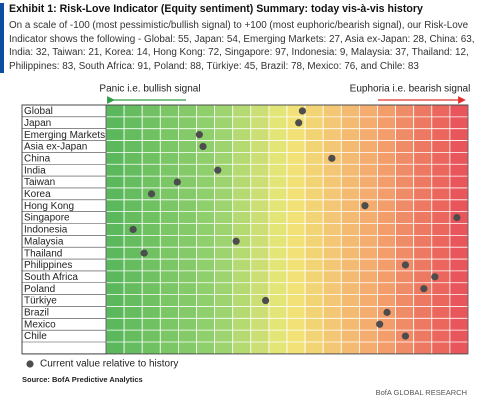  What do you see at coordinates (35, 170) in the screenshot?
I see `category-label: India` at bounding box center [35, 170].